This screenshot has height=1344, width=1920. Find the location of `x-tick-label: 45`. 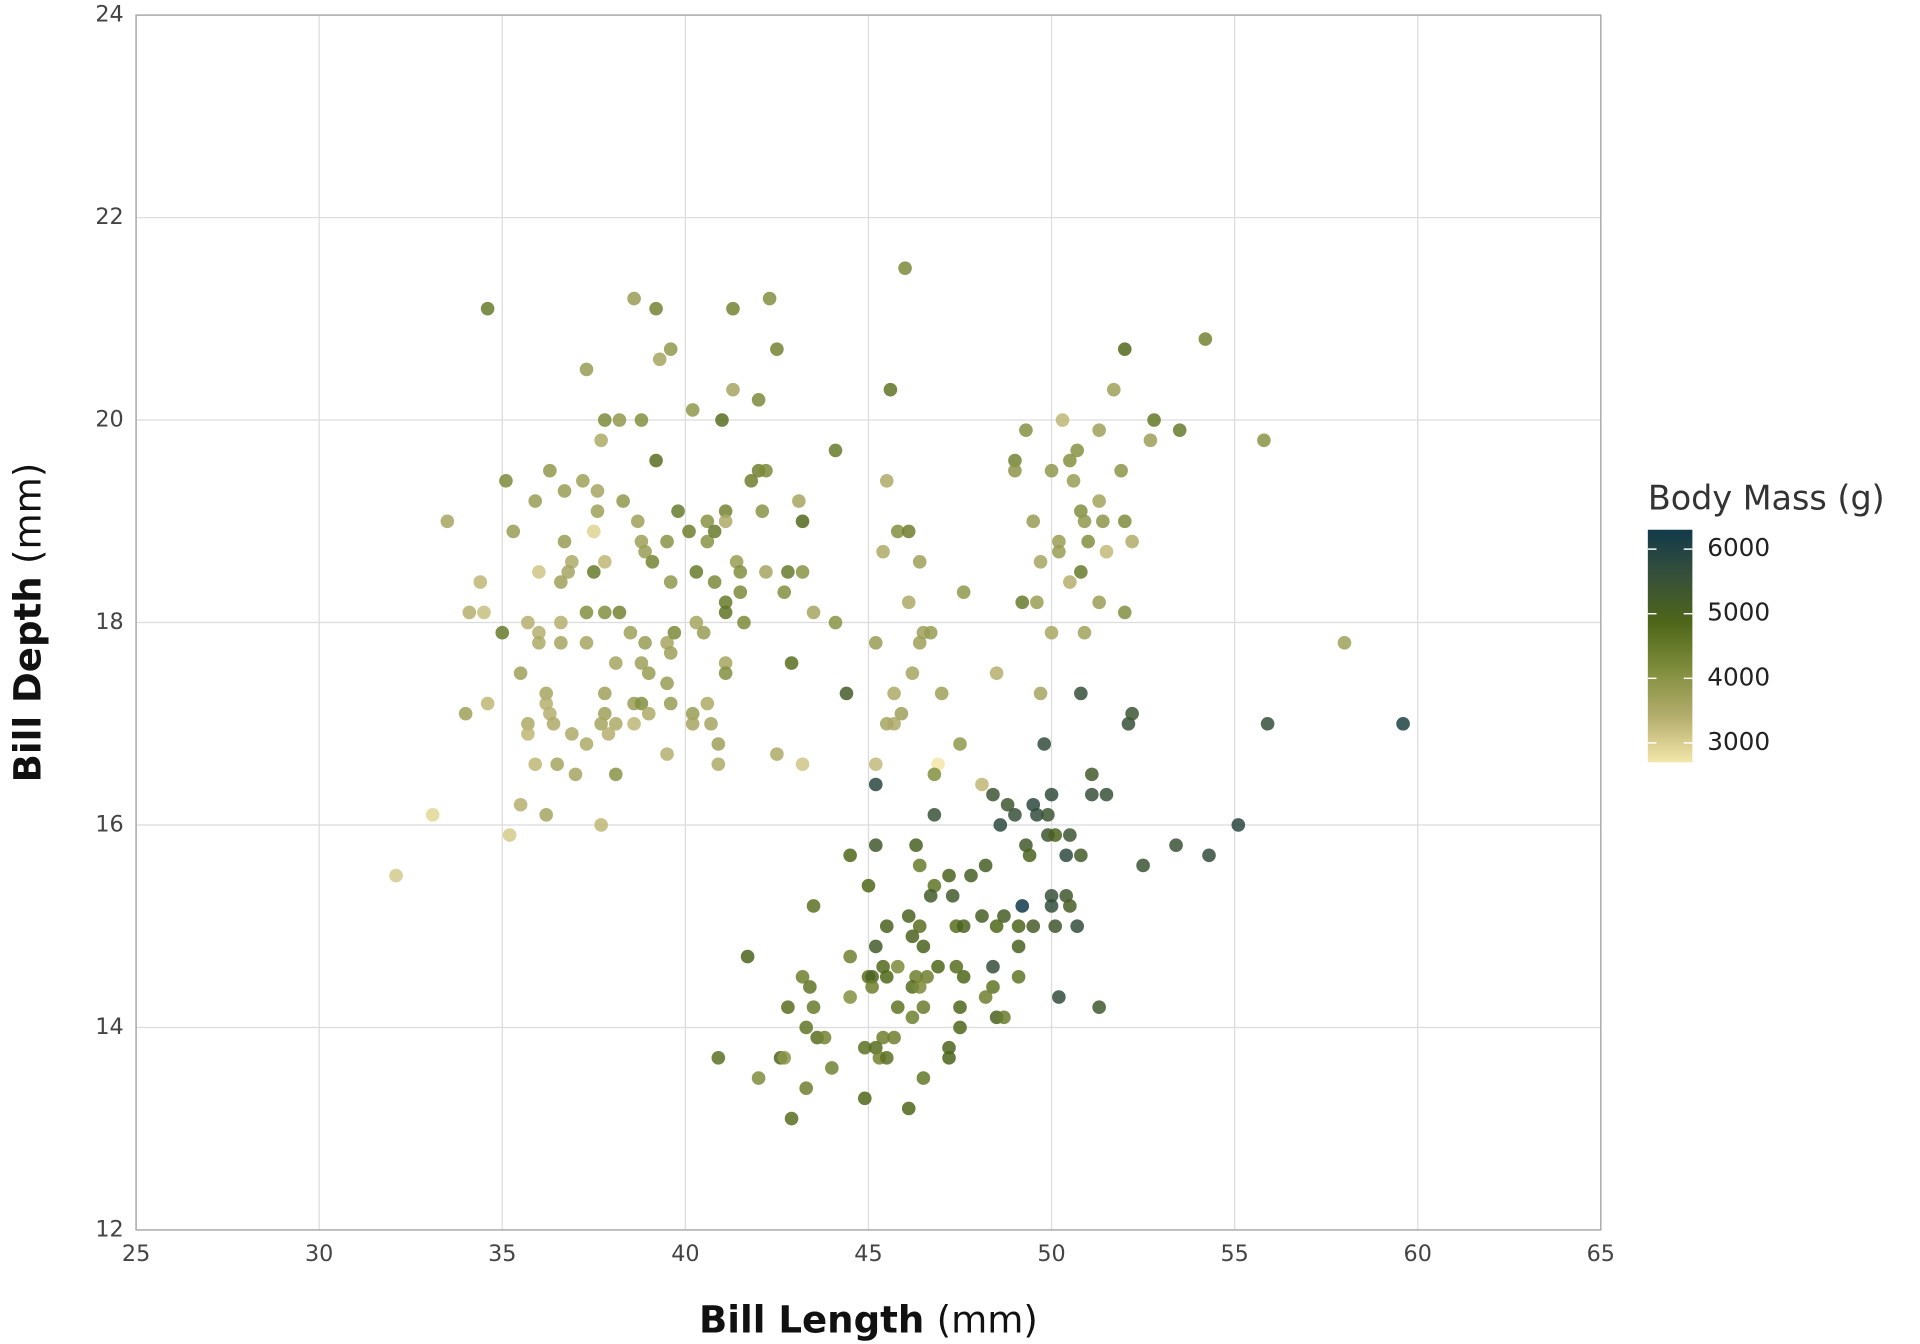

x-tick-label: 45 is located at coordinates (868, 1254).